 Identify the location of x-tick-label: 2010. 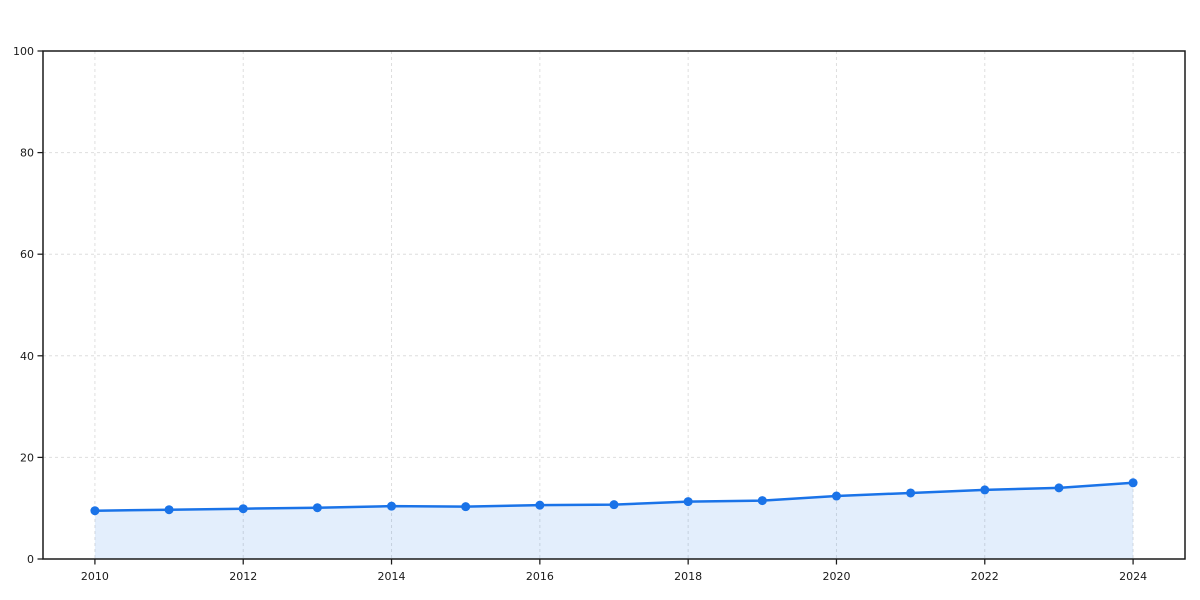
(95, 576).